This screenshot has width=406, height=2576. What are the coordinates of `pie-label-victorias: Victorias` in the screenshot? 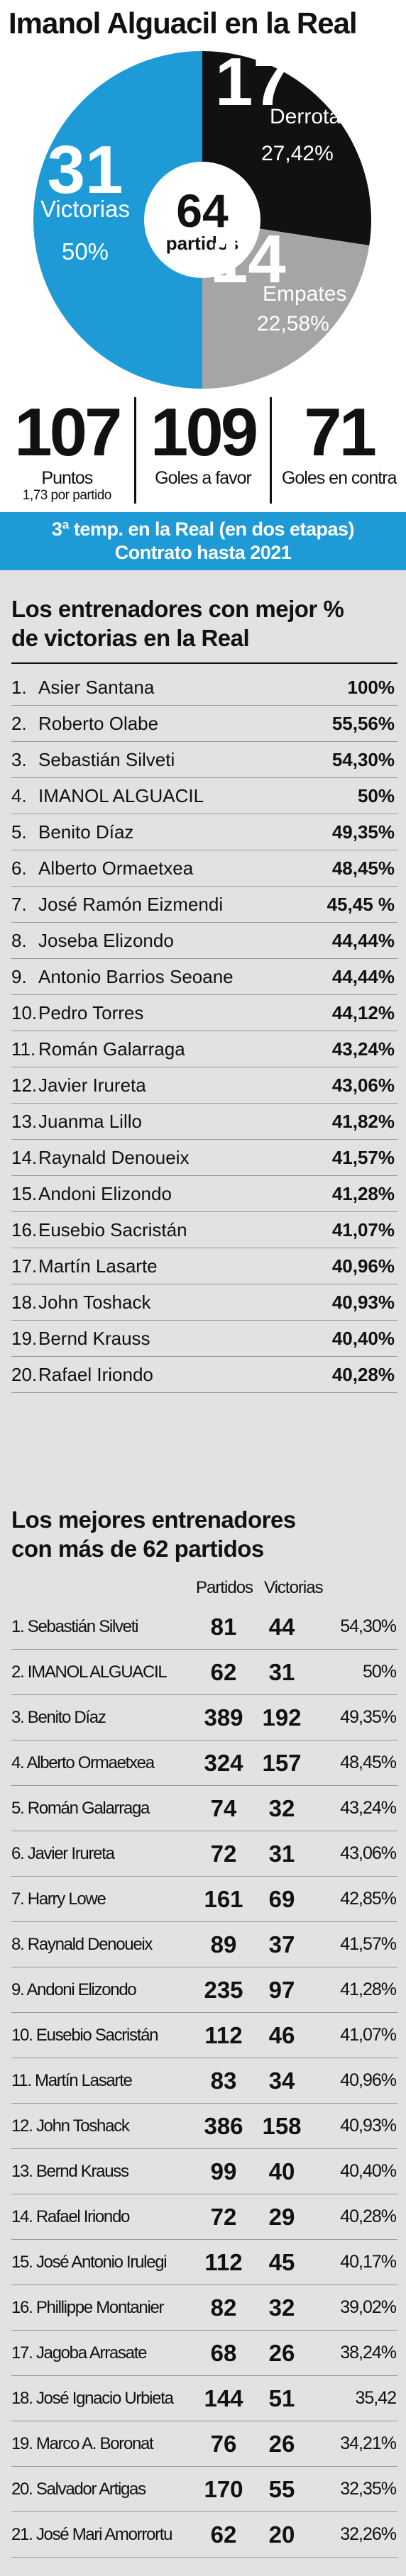 It's located at (85, 209).